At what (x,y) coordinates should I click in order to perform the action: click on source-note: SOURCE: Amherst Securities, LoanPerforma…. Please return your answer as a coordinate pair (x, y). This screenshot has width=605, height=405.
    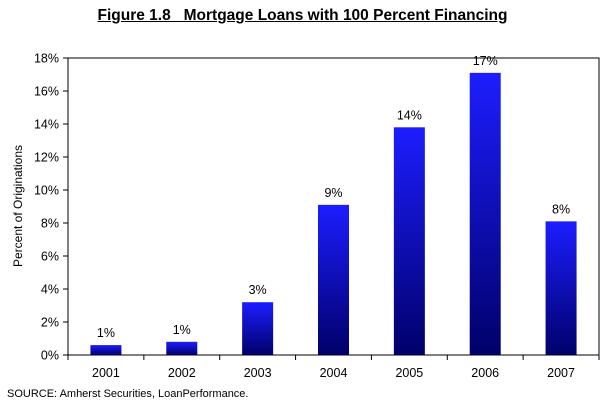
    Looking at the image, I should click on (128, 394).